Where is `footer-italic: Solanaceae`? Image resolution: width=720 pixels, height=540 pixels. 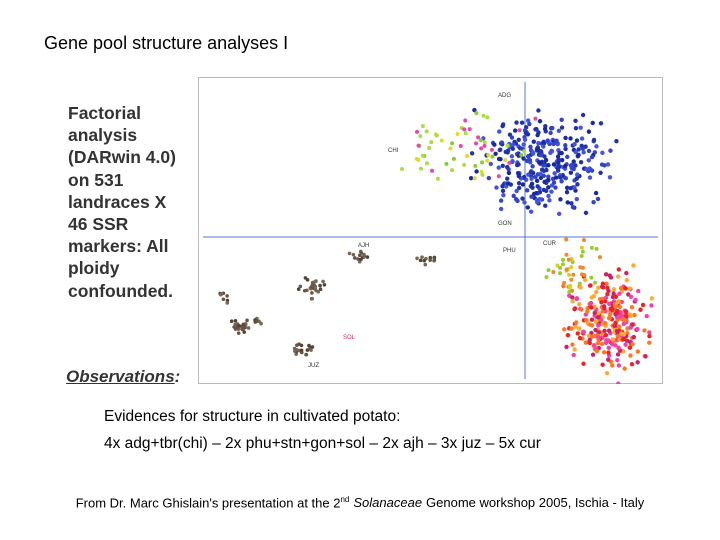 footer-italic: Solanaceae is located at coordinates (388, 503).